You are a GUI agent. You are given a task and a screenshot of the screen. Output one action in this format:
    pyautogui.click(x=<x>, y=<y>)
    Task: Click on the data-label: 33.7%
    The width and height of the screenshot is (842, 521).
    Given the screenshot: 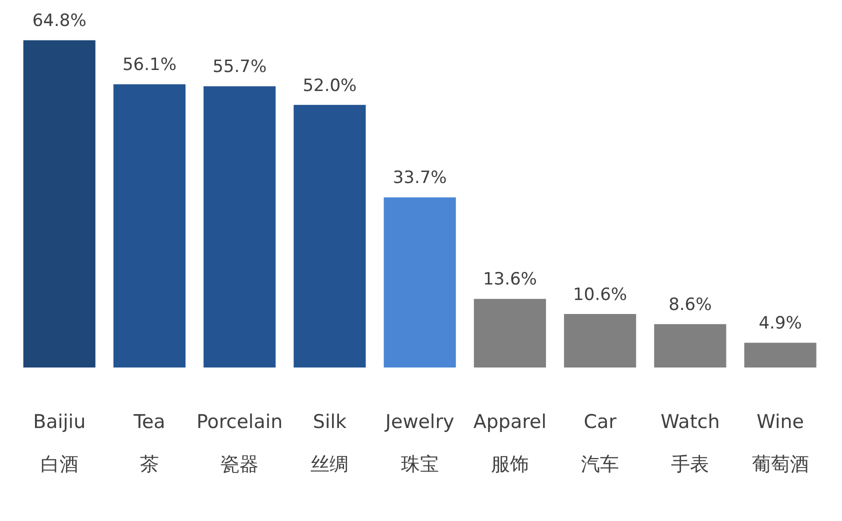 What is the action you would take?
    pyautogui.click(x=419, y=178)
    